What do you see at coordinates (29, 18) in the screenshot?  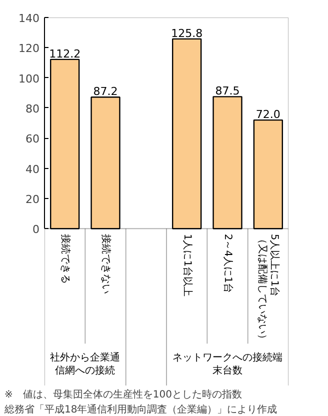 I see `y-tick-label: 140` at bounding box center [29, 18].